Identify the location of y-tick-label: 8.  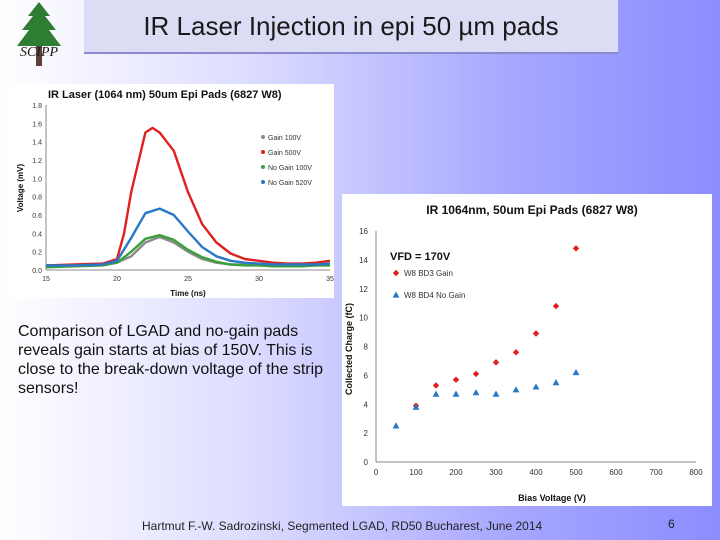
(366, 347).